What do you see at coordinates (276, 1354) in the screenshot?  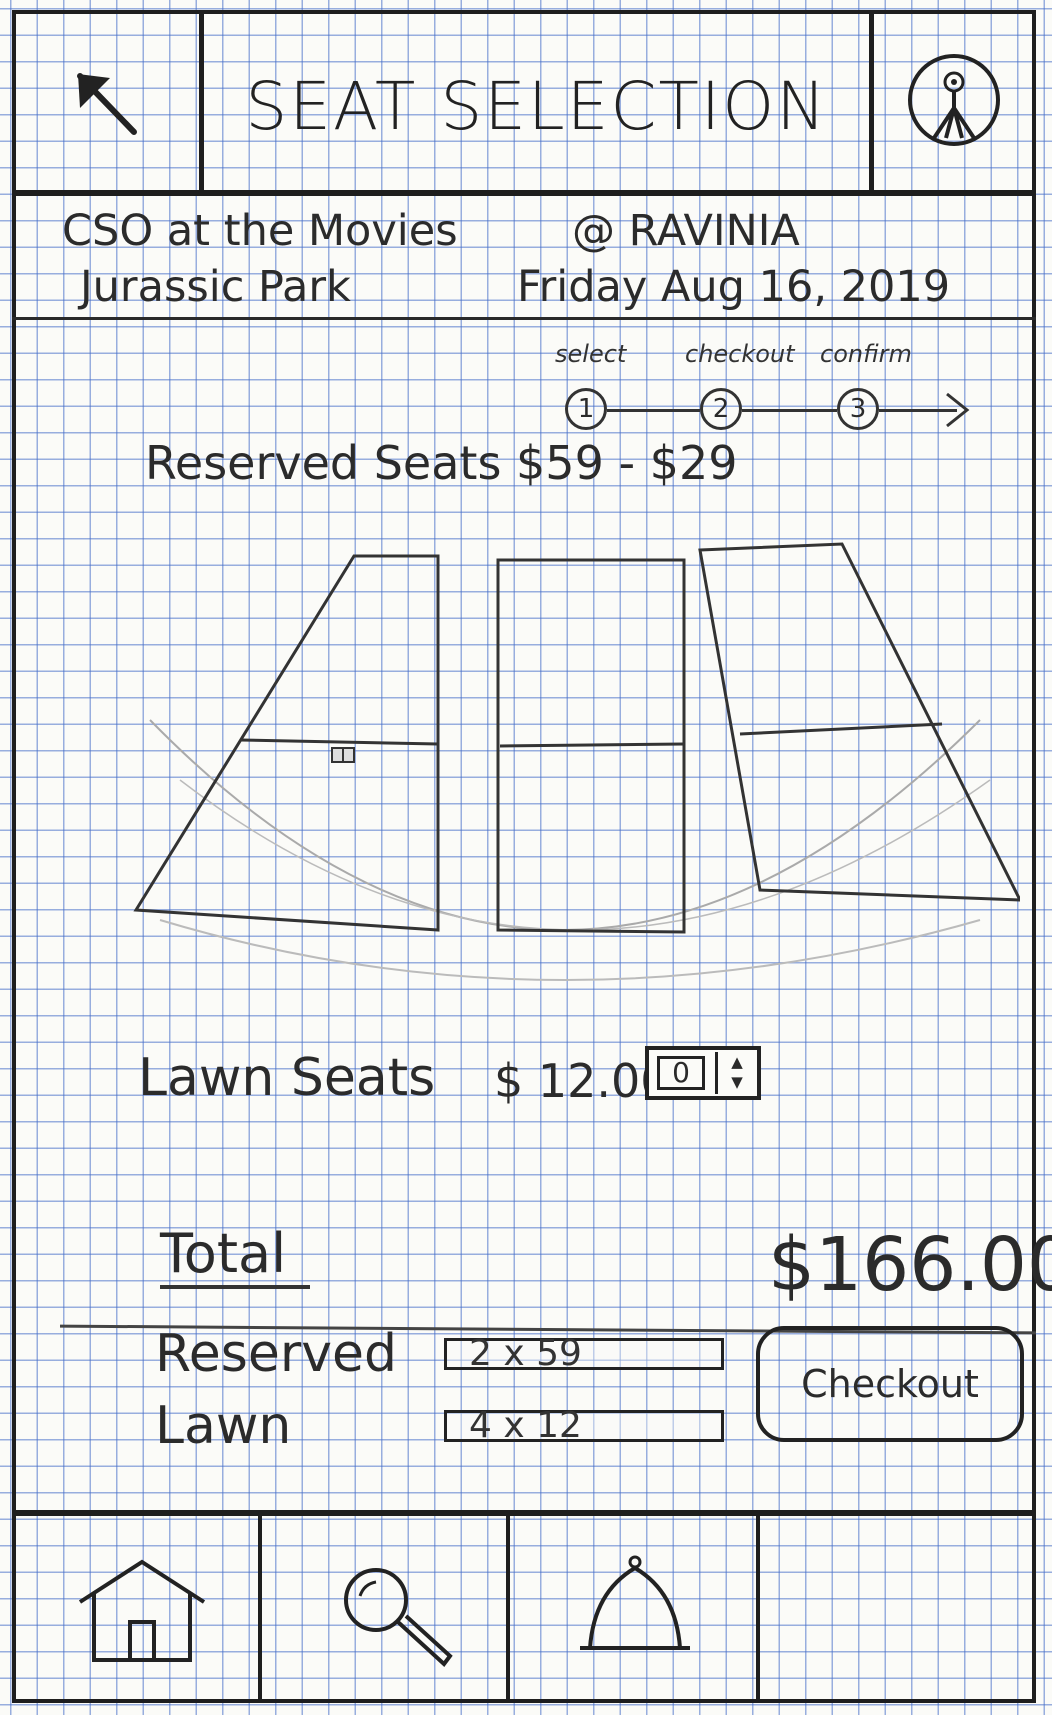 I see `reserved-breakdown-label: Reserved` at bounding box center [276, 1354].